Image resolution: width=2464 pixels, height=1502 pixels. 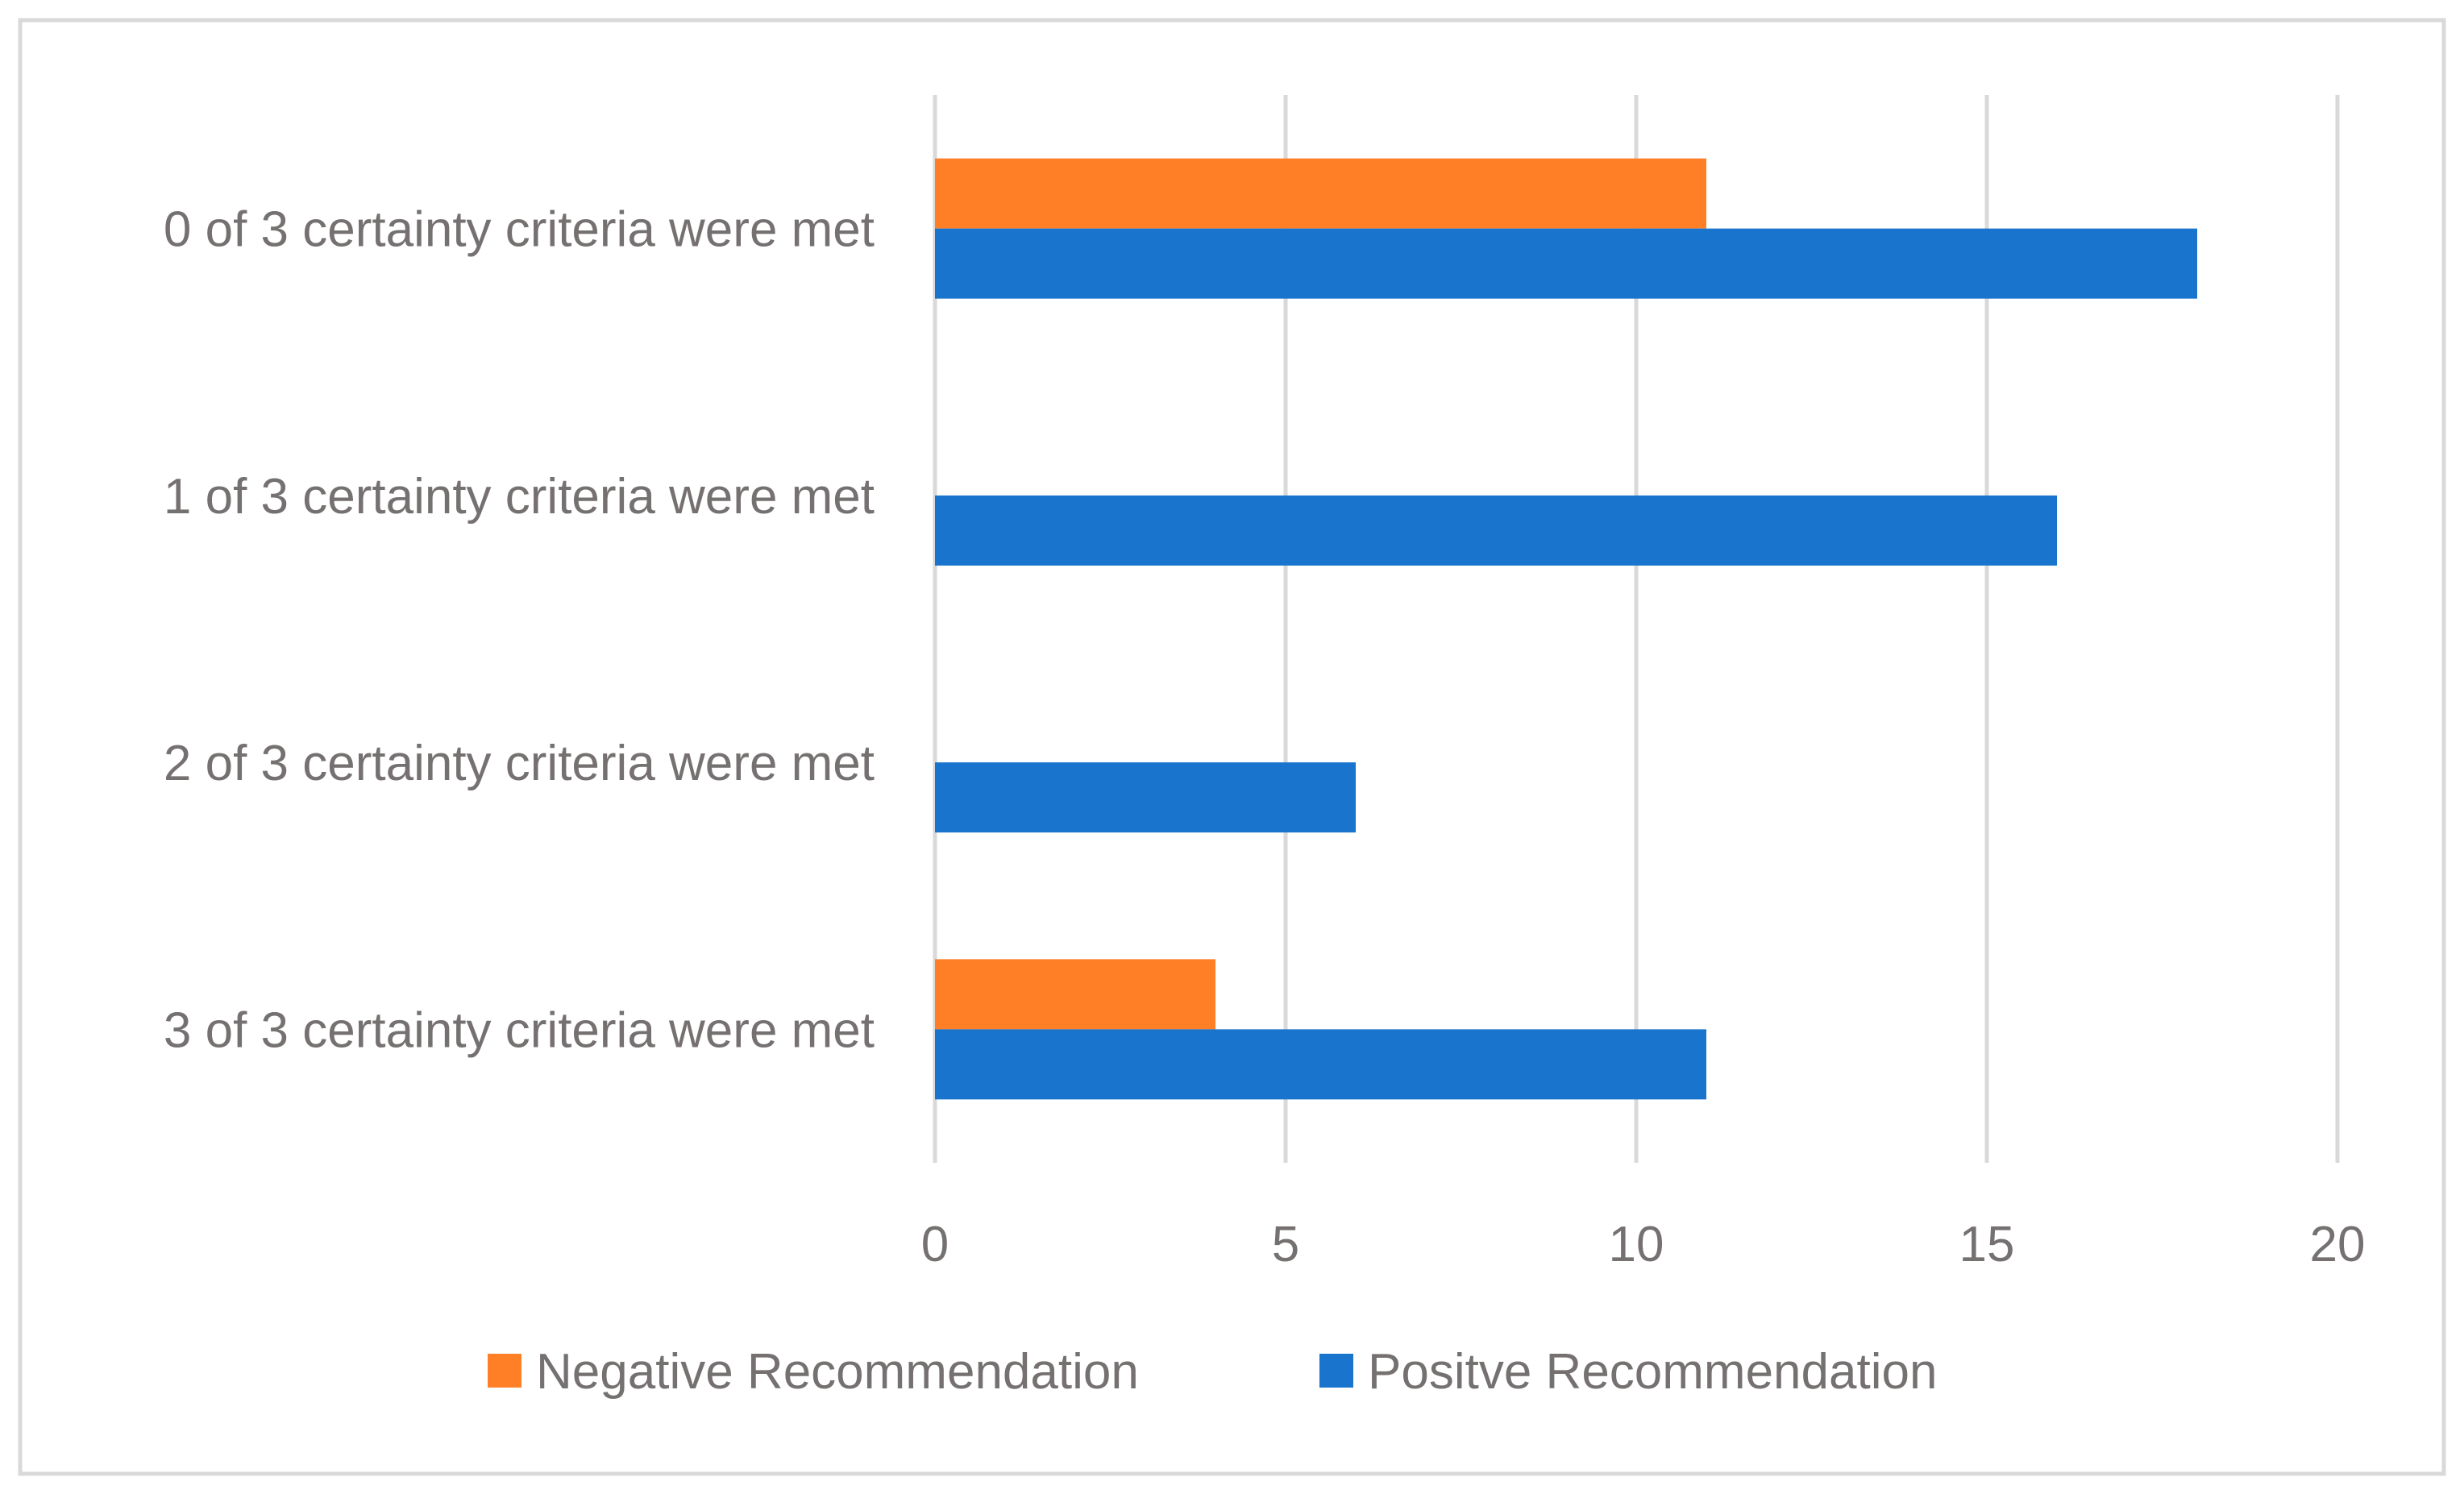 I want to click on x-tick-label: 10, so click(x=1636, y=1244).